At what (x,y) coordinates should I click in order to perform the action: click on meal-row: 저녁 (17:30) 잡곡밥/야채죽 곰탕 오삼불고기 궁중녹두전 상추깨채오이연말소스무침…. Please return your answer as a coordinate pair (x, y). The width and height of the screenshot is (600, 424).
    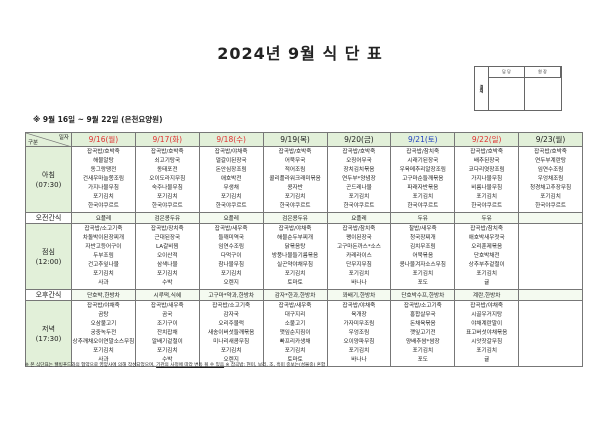
    Looking at the image, I should click on (304, 333).